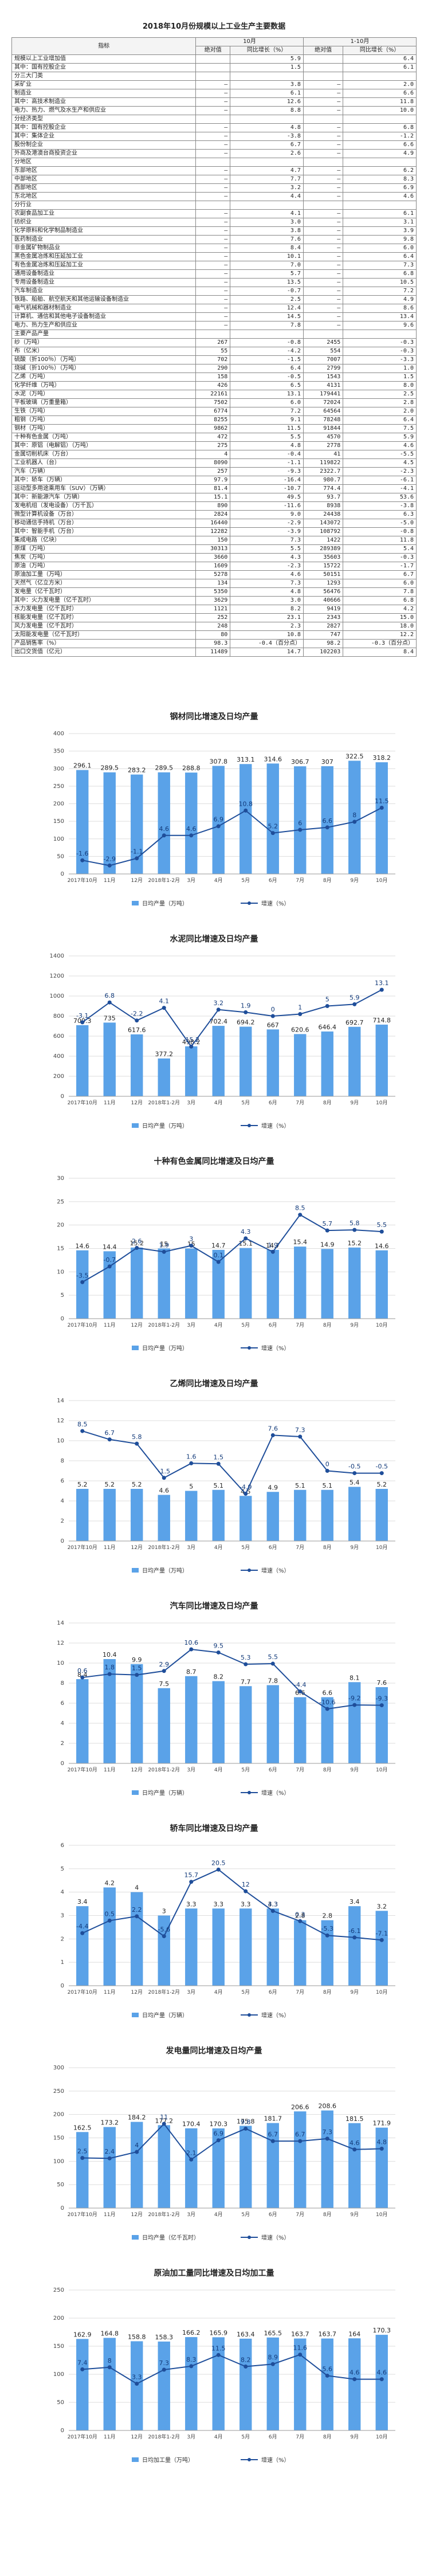 Image resolution: width=428 pixels, height=2576 pixels. Describe the element at coordinates (380, 626) in the screenshot. I see `row-value: 18.0` at that location.